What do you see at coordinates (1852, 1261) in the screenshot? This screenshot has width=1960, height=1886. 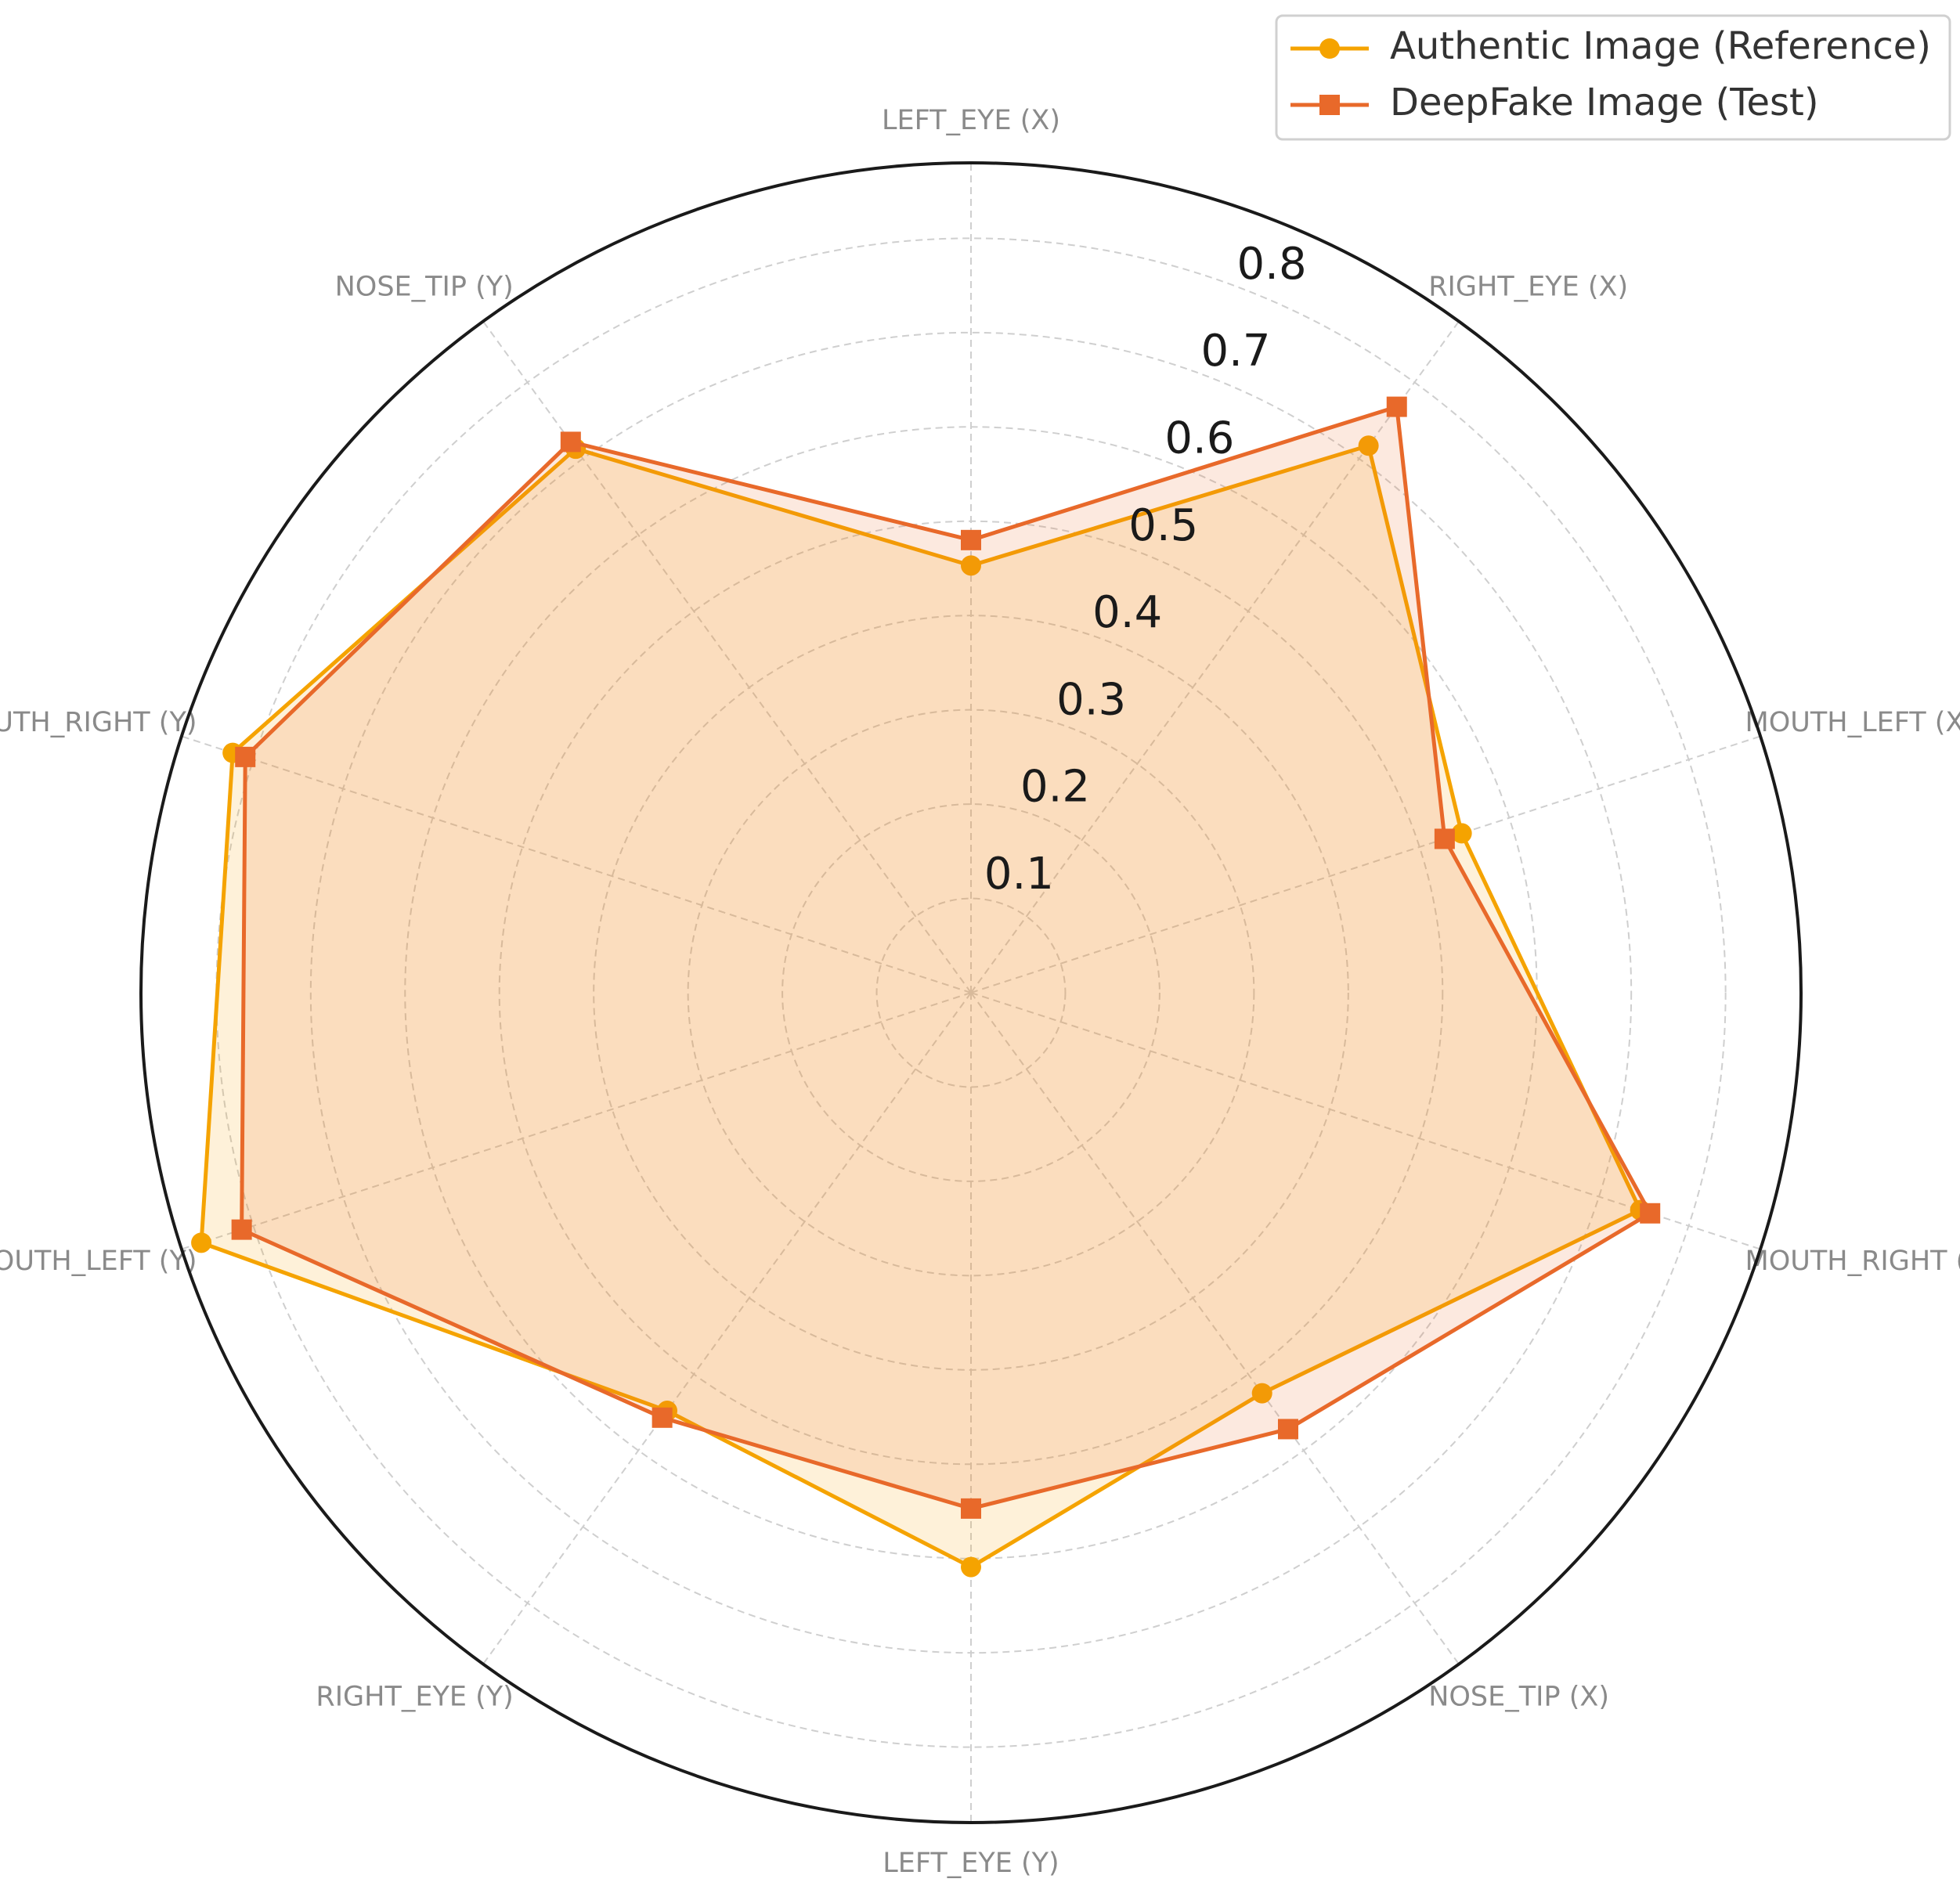 I see `category-label: MOUTH_RIGHT (X)` at bounding box center [1852, 1261].